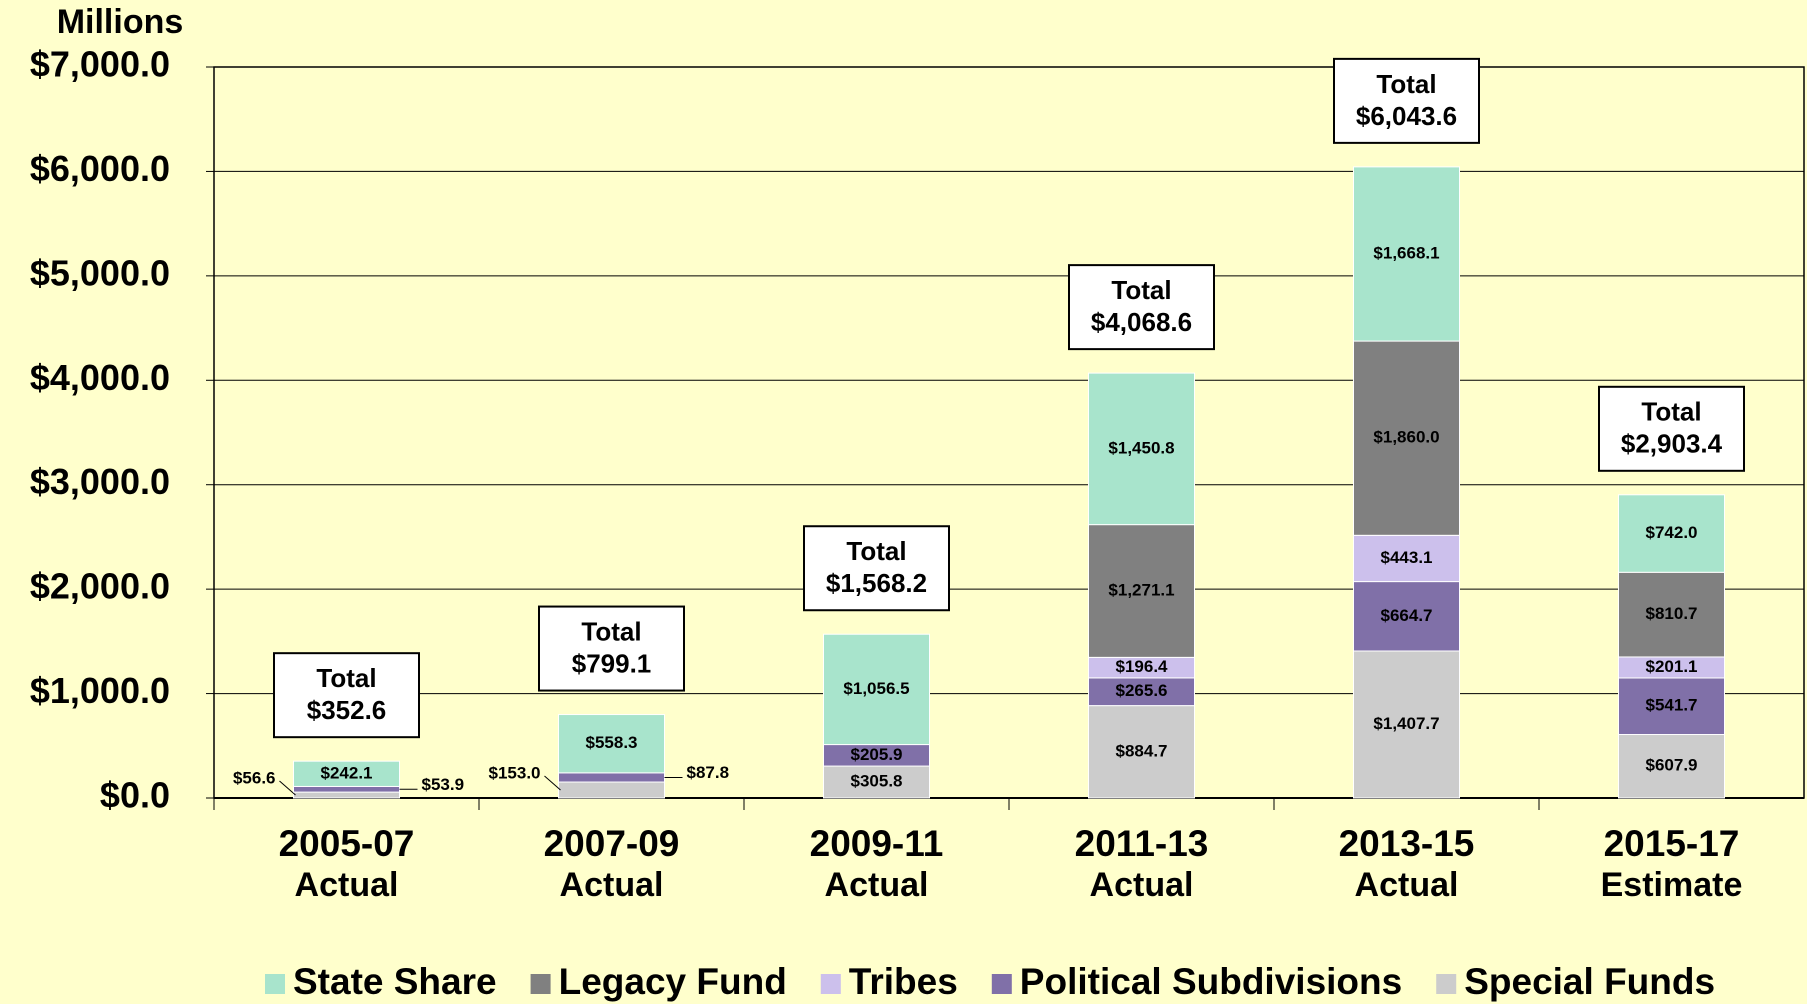  I want to click on value-label: $1,668.1, so click(1406, 252).